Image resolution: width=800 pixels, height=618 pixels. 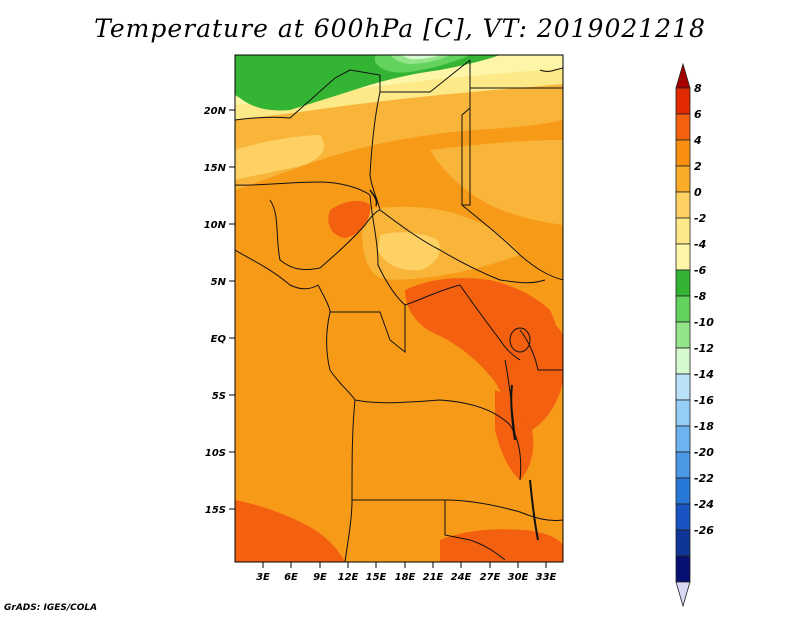 I want to click on coastline-northeast, so click(x=551, y=69).